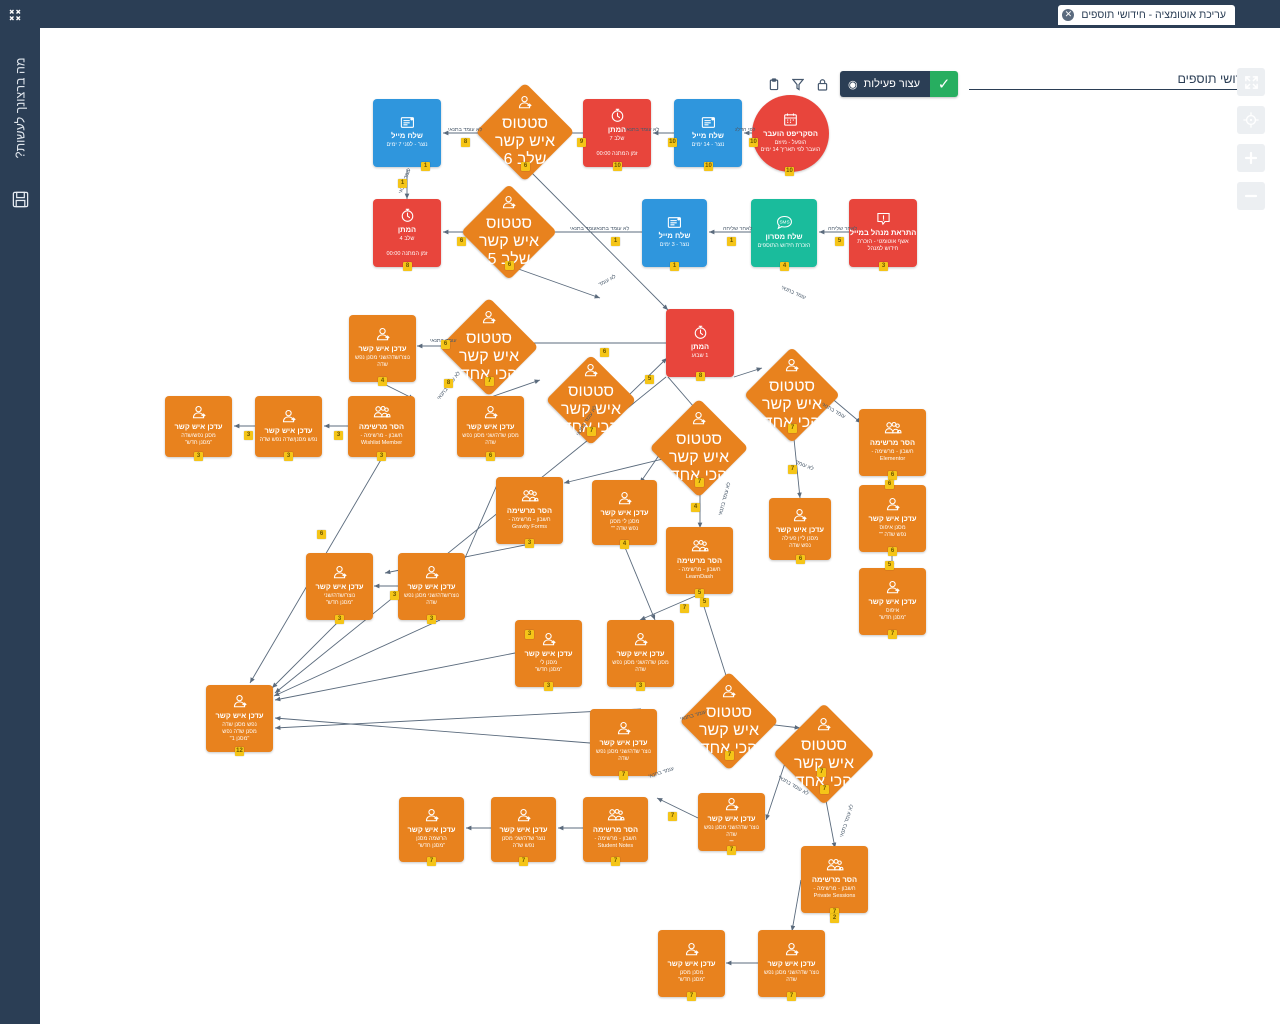 The image size is (1280, 1024). Describe the element at coordinates (892, 601) in the screenshot. I see `flow-node-action: עדכן איש קשר איפוס "מסנן חדש"` at that location.